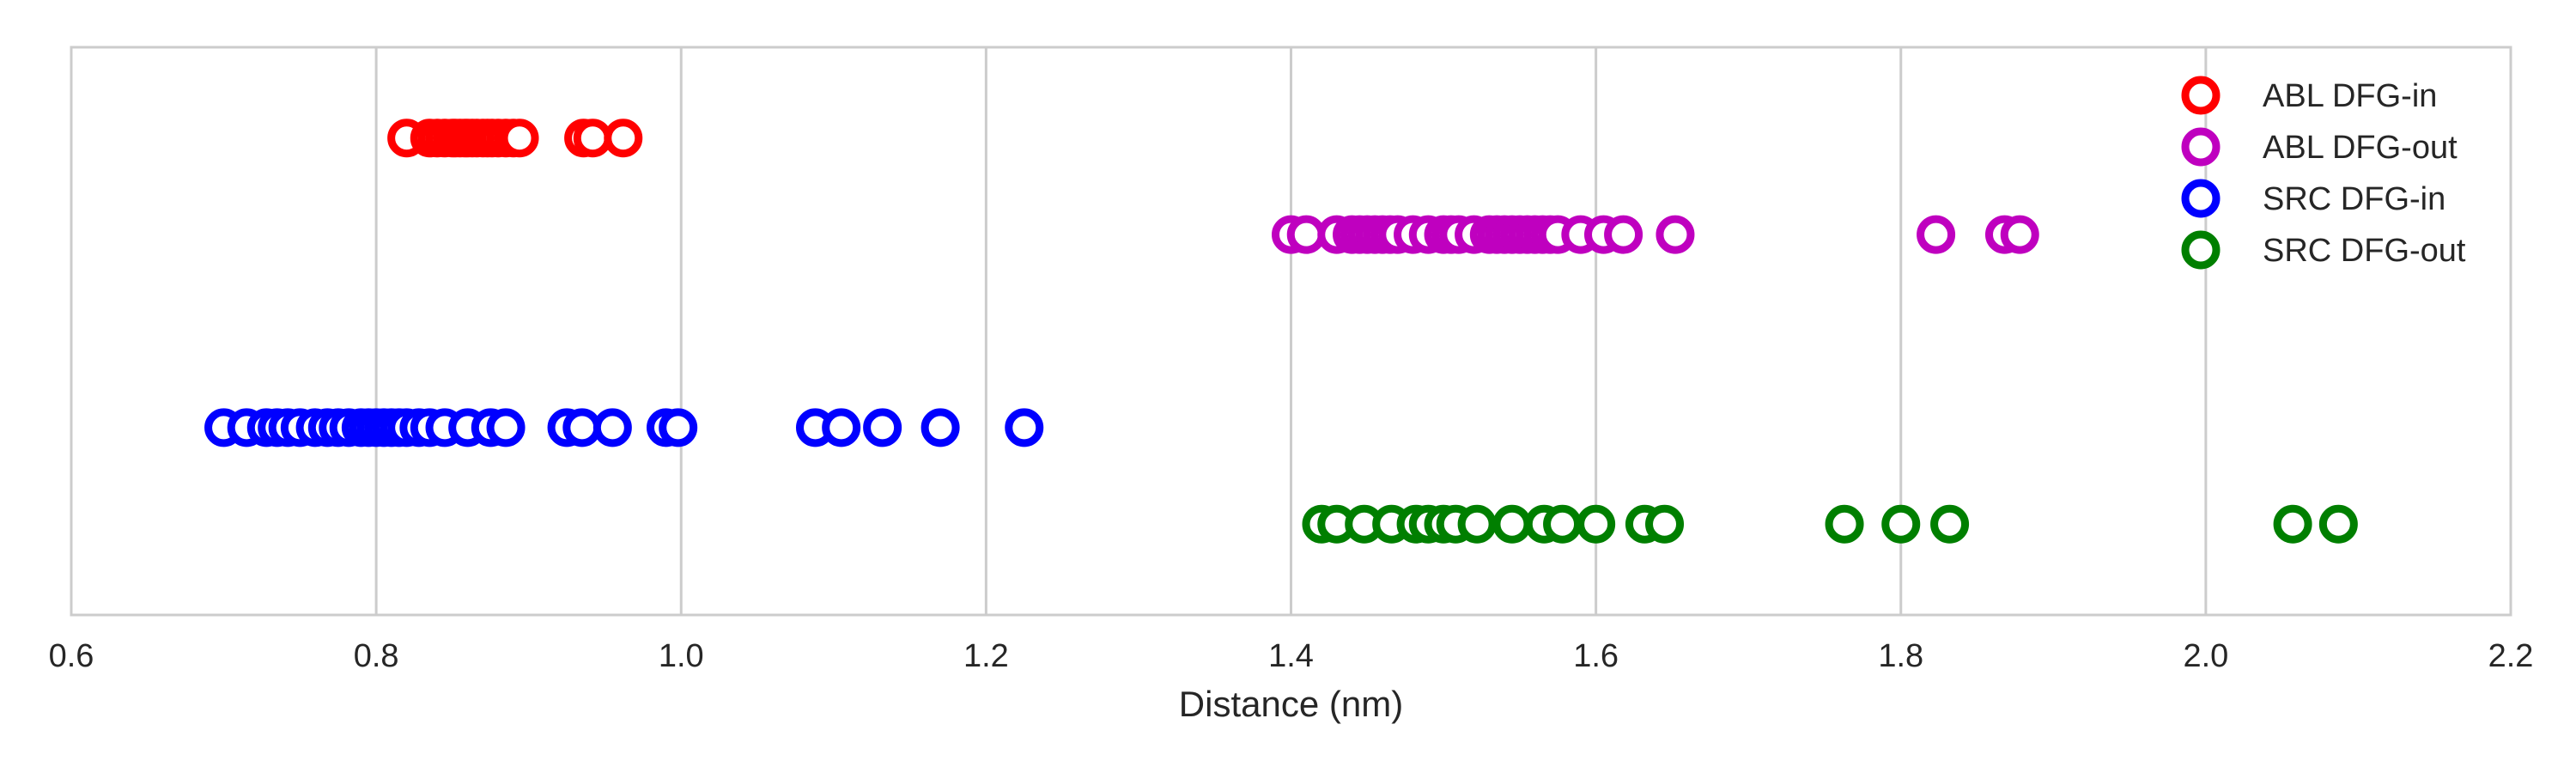 This screenshot has width=2576, height=773. I want to click on x-tick-label: 2.2, so click(2511, 656).